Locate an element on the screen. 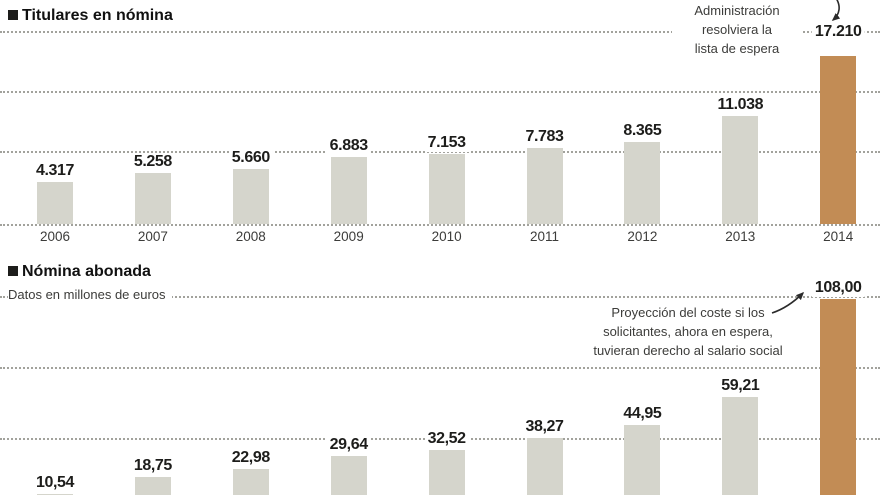 The height and width of the screenshot is (495, 880). bar-value-label: 10,54 is located at coordinates (55, 483).